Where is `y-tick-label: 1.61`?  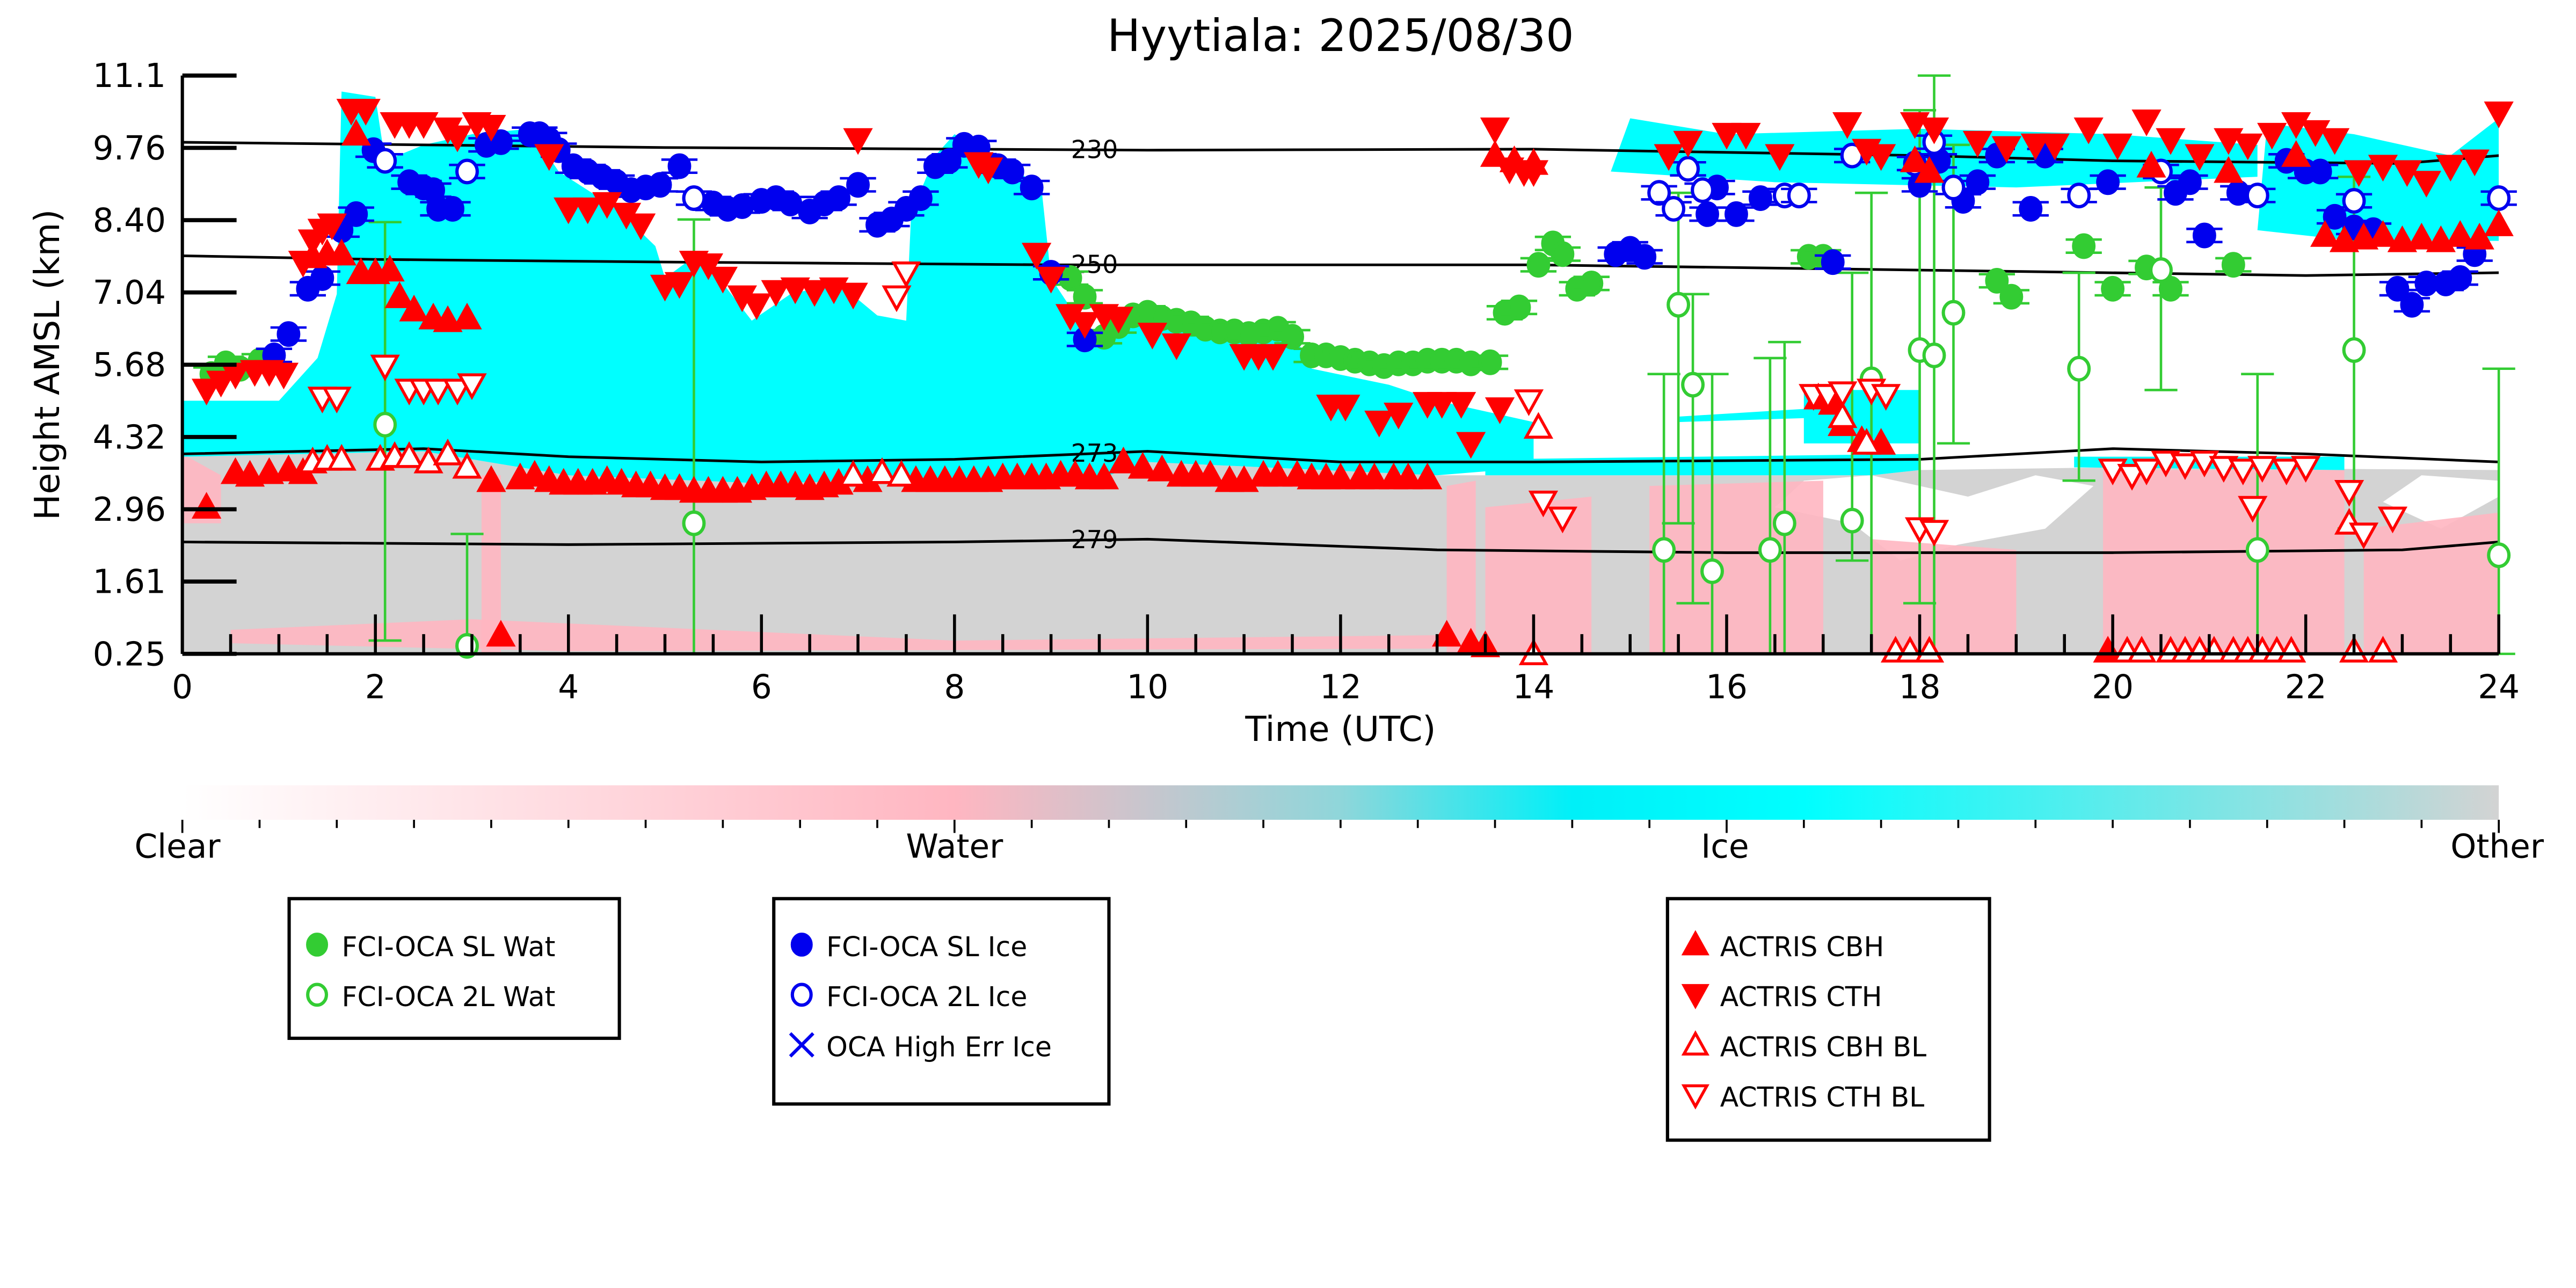 y-tick-label: 1.61 is located at coordinates (129, 582).